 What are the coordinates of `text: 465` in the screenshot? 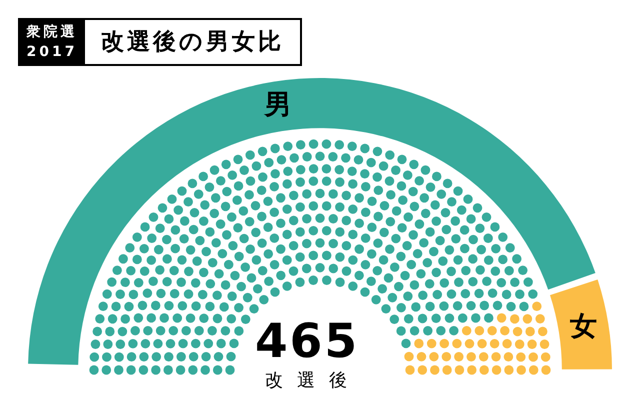 It's located at (307, 341).